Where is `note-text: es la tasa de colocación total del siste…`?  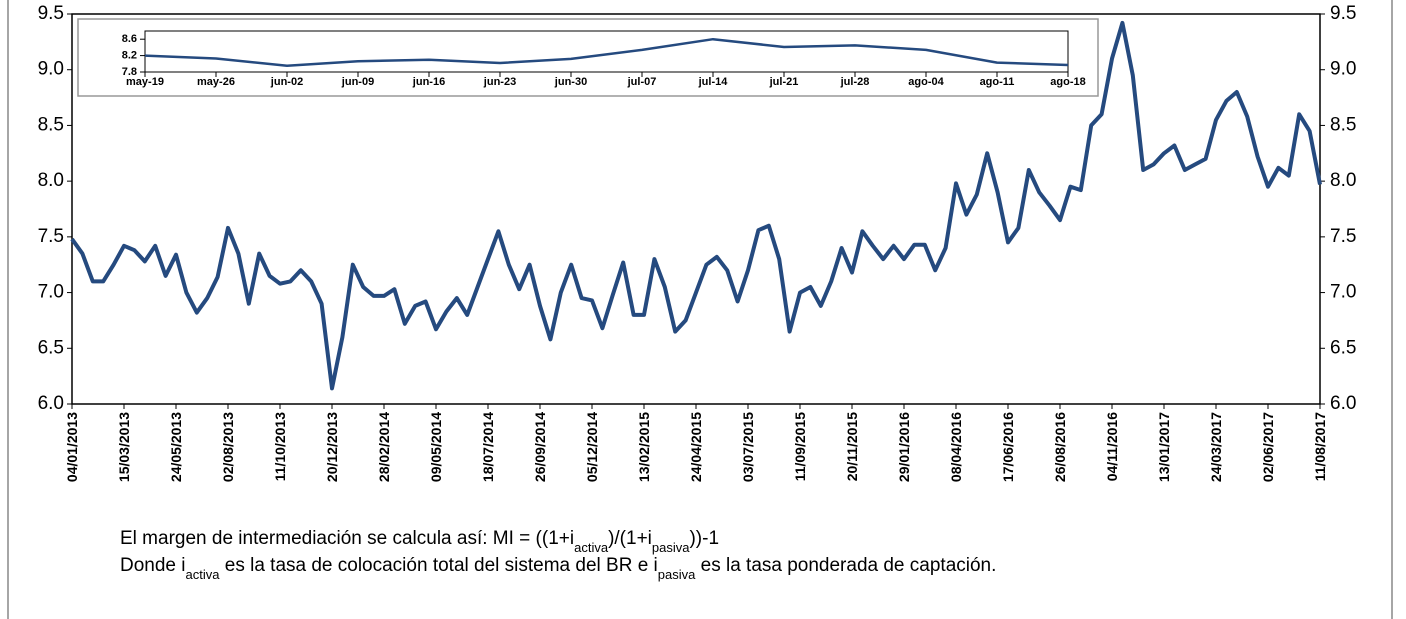 note-text: es la tasa de colocación total del siste… is located at coordinates (438, 565).